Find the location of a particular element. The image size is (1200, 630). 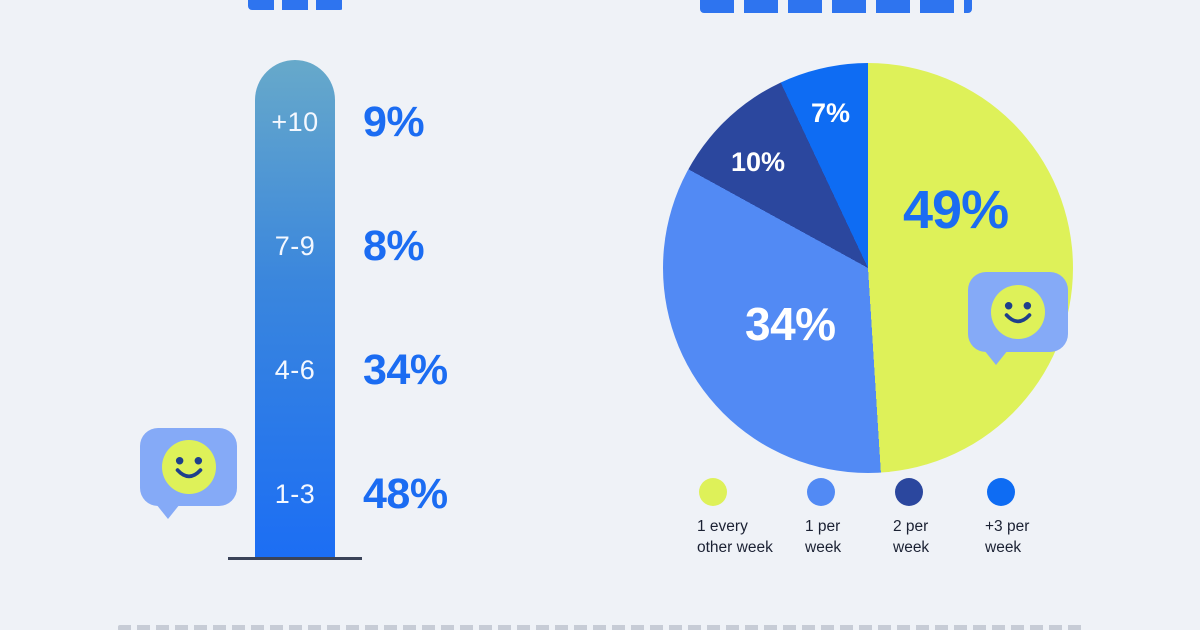

bar-percentages: 9% 8% 34% 48% is located at coordinates (433, 308).